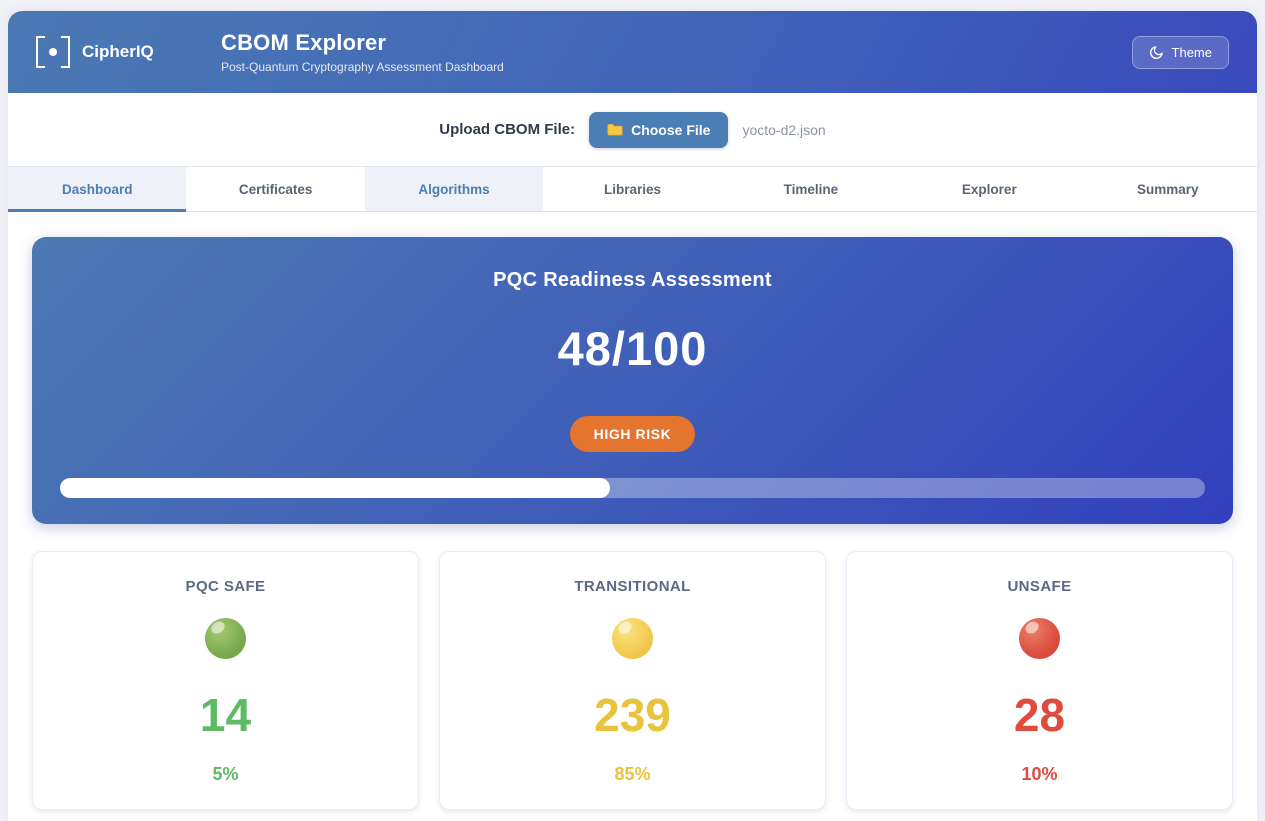 The height and width of the screenshot is (821, 1265). I want to click on stat-count: 14, so click(225, 715).